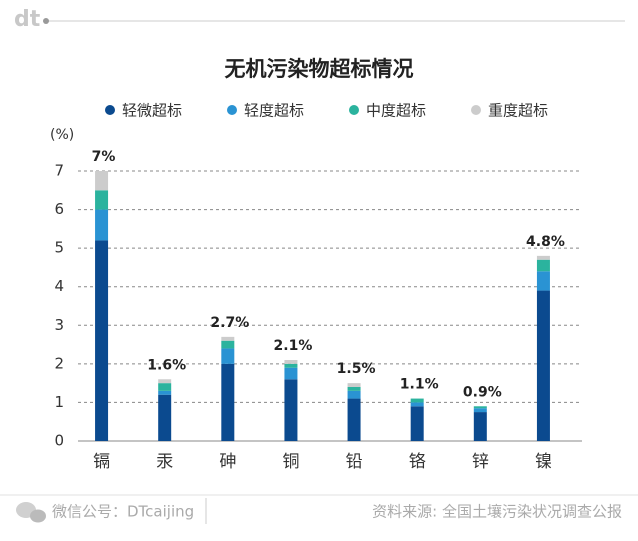 The image size is (638, 541). Describe the element at coordinates (356, 369) in the screenshot. I see `total-label: 1.5%` at that location.